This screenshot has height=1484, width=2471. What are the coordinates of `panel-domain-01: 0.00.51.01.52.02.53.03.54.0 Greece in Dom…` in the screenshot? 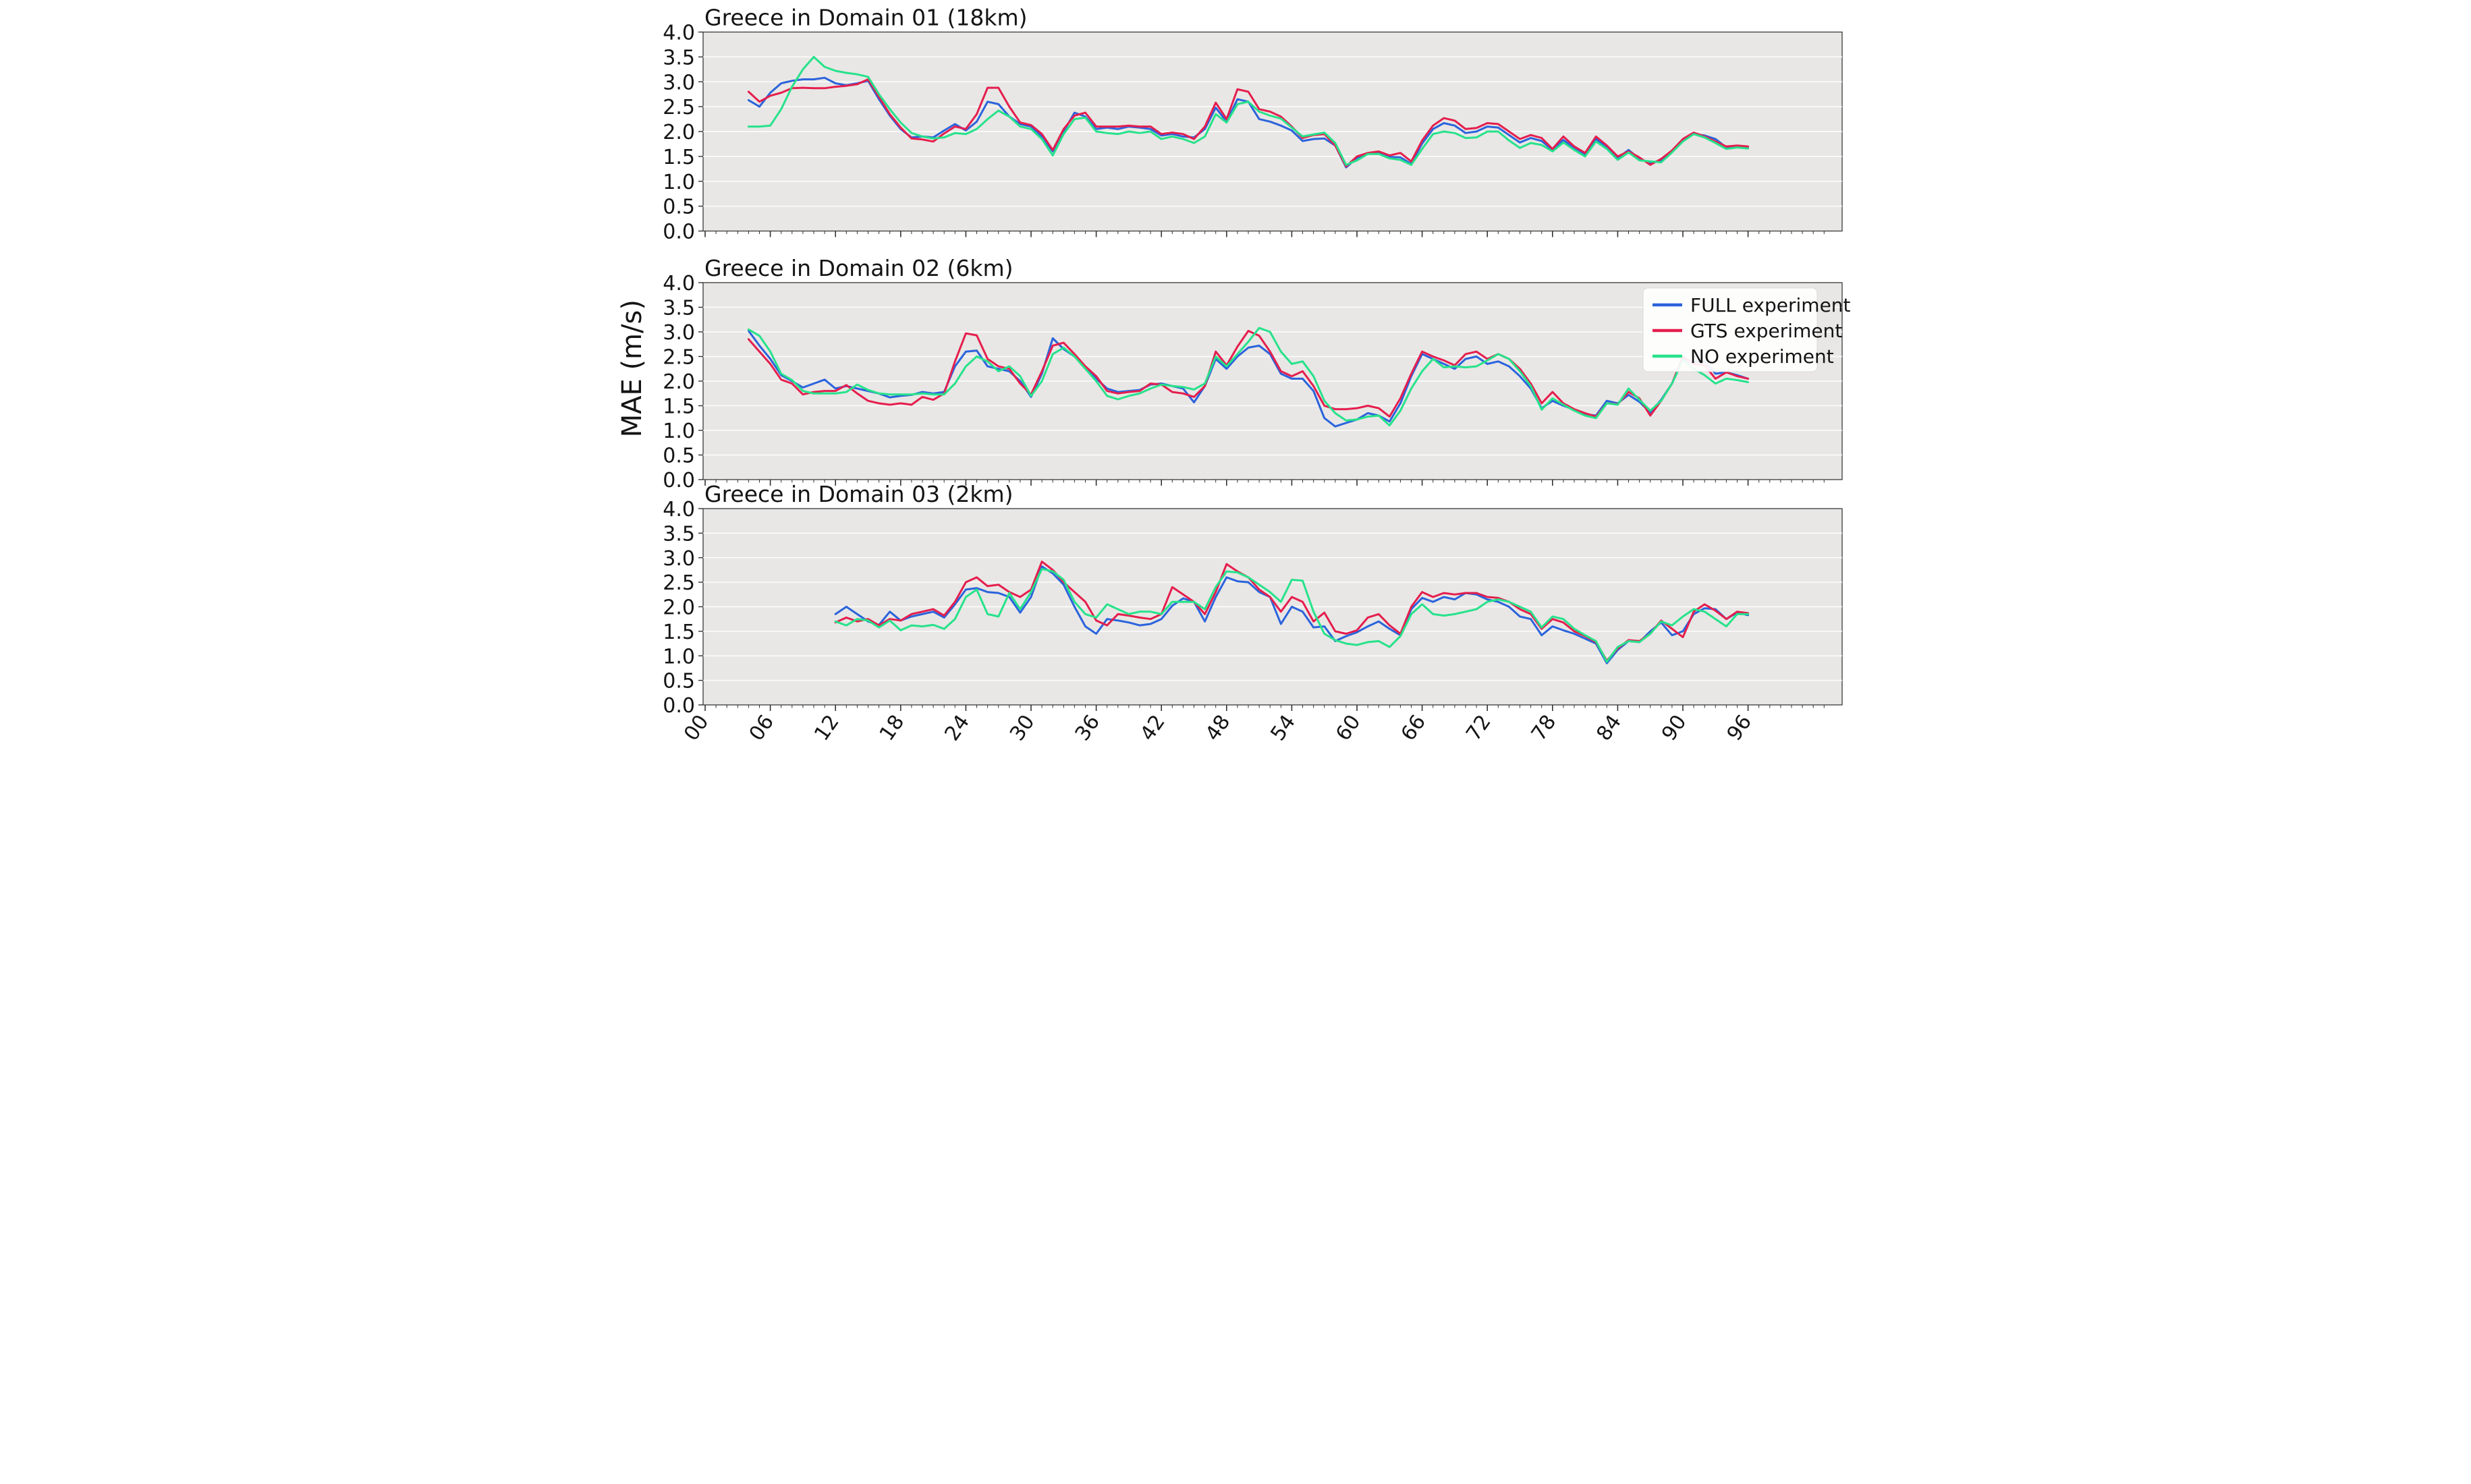 It's located at (1253, 124).